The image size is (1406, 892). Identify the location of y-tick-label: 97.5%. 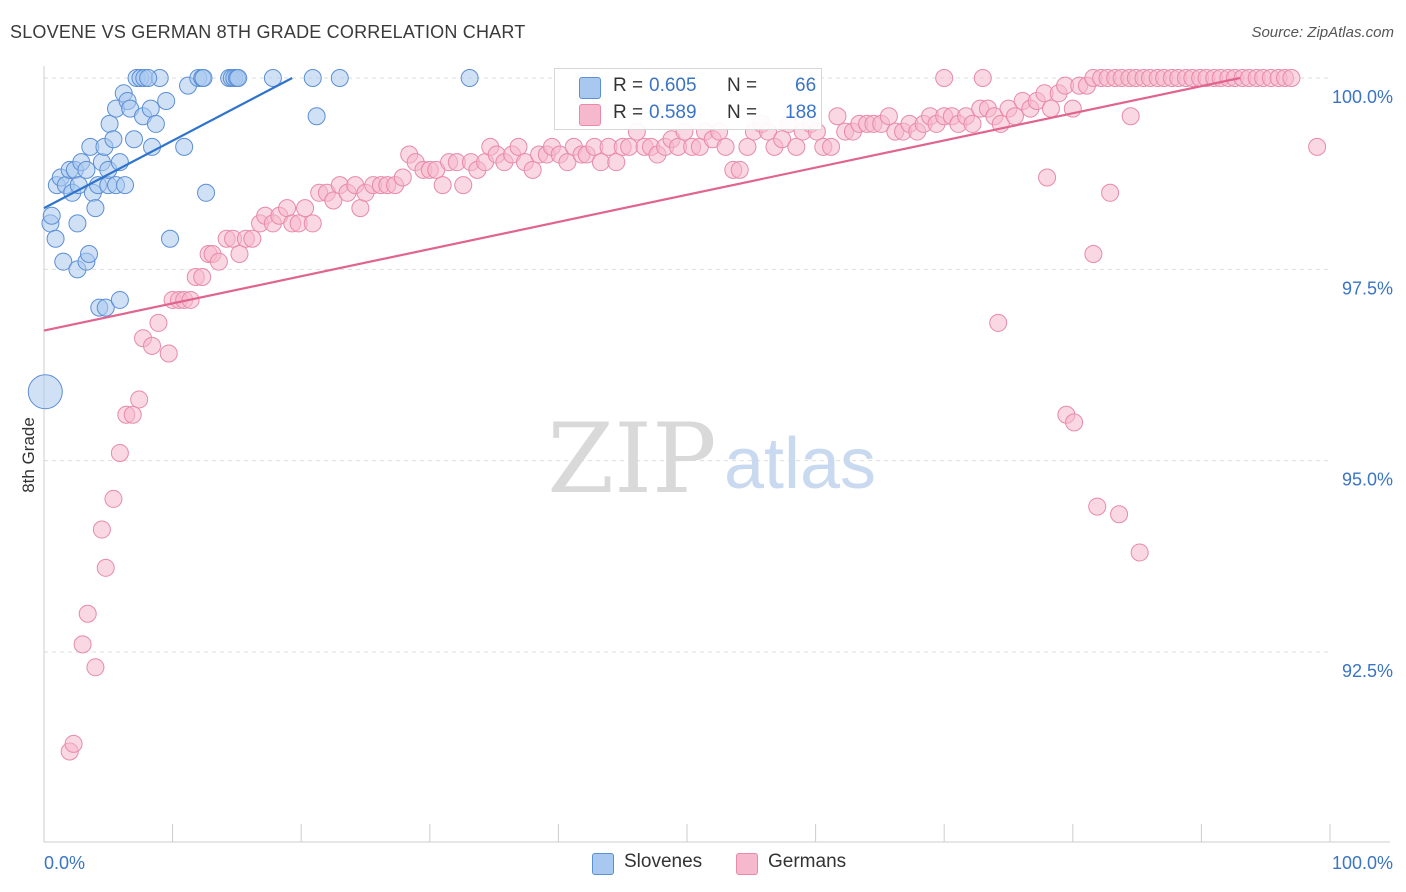
(1367, 288).